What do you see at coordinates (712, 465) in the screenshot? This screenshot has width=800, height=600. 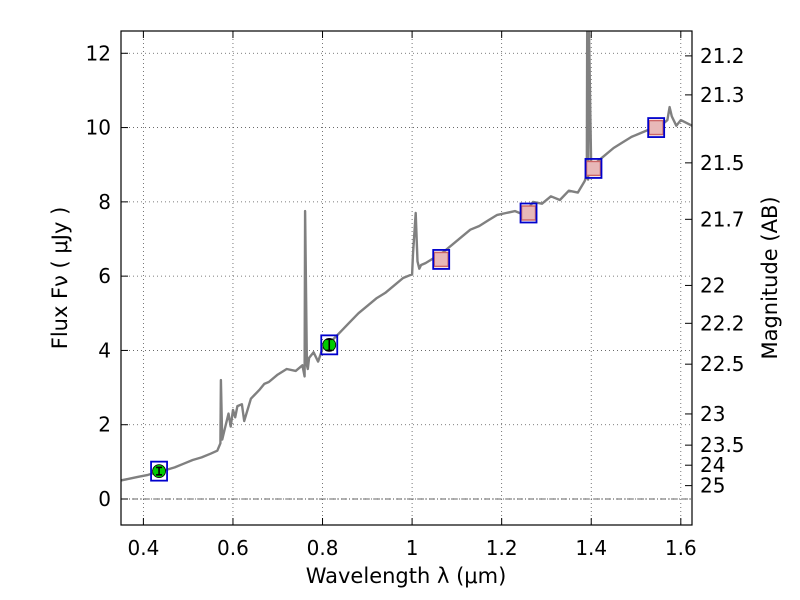 I see `magnitude-tick-label: 24` at bounding box center [712, 465].